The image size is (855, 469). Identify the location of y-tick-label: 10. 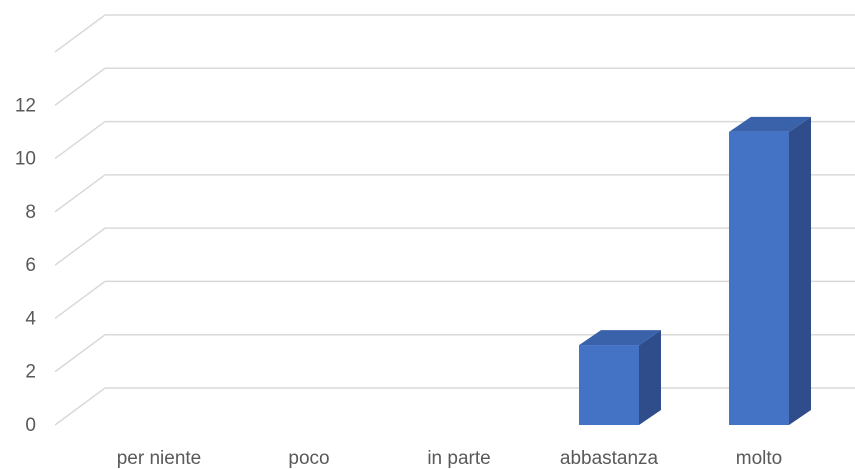
(25, 159).